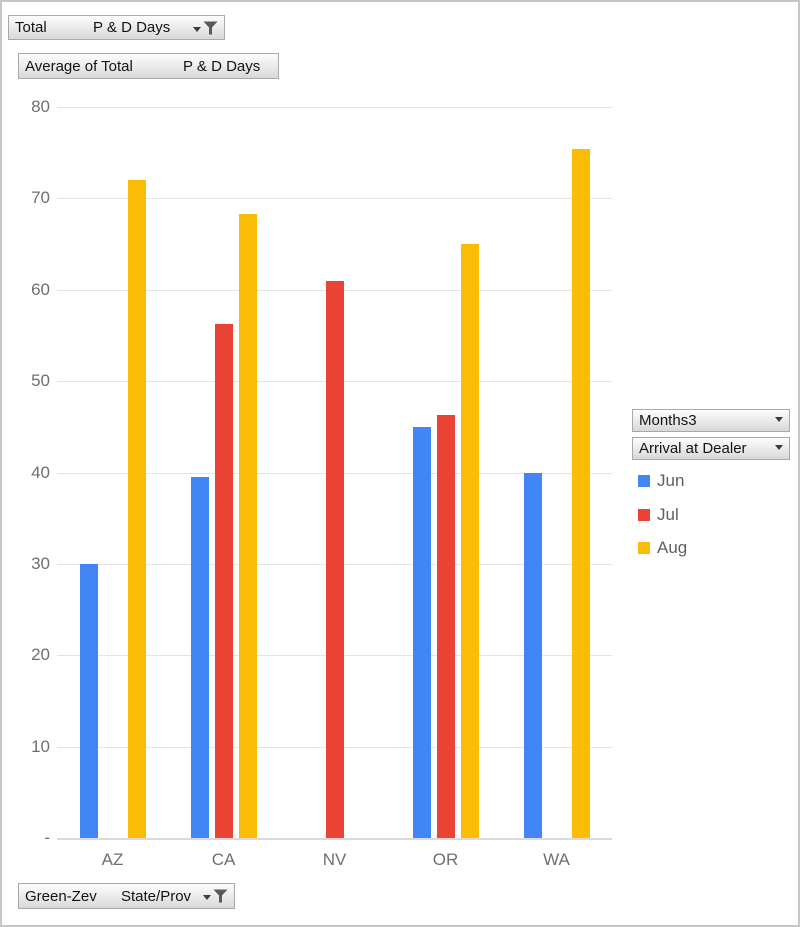  What do you see at coordinates (223, 581) in the screenshot?
I see `bar-jul-ca` at bounding box center [223, 581].